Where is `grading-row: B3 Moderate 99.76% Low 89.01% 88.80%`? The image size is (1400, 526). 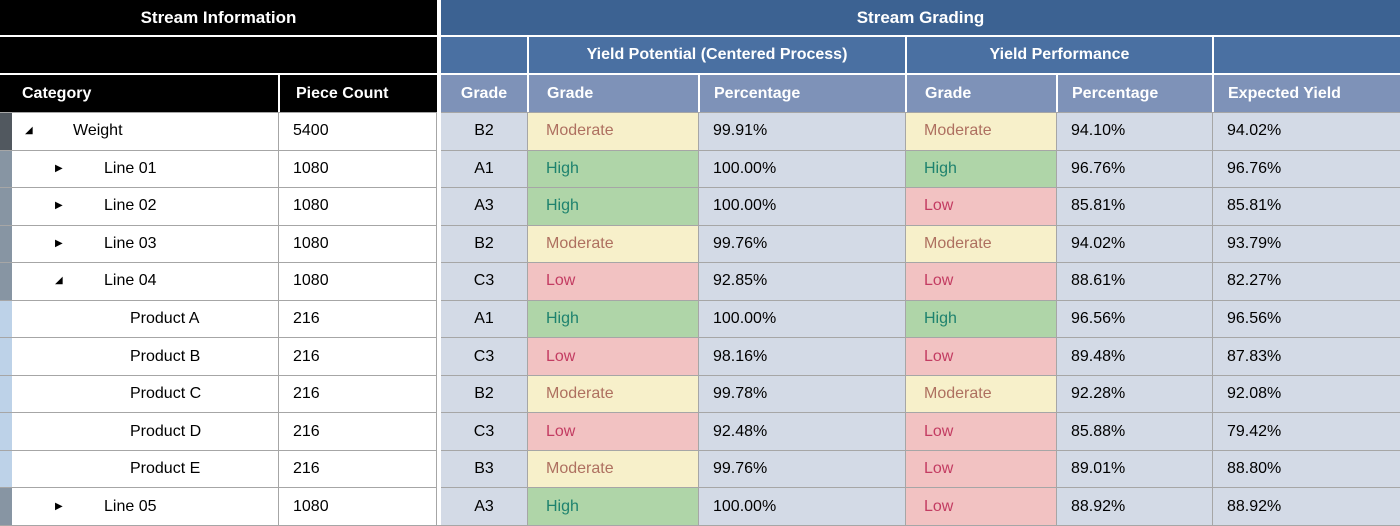
grading-row: B3 Moderate 99.76% Low 89.01% 88.80% is located at coordinates (920, 468).